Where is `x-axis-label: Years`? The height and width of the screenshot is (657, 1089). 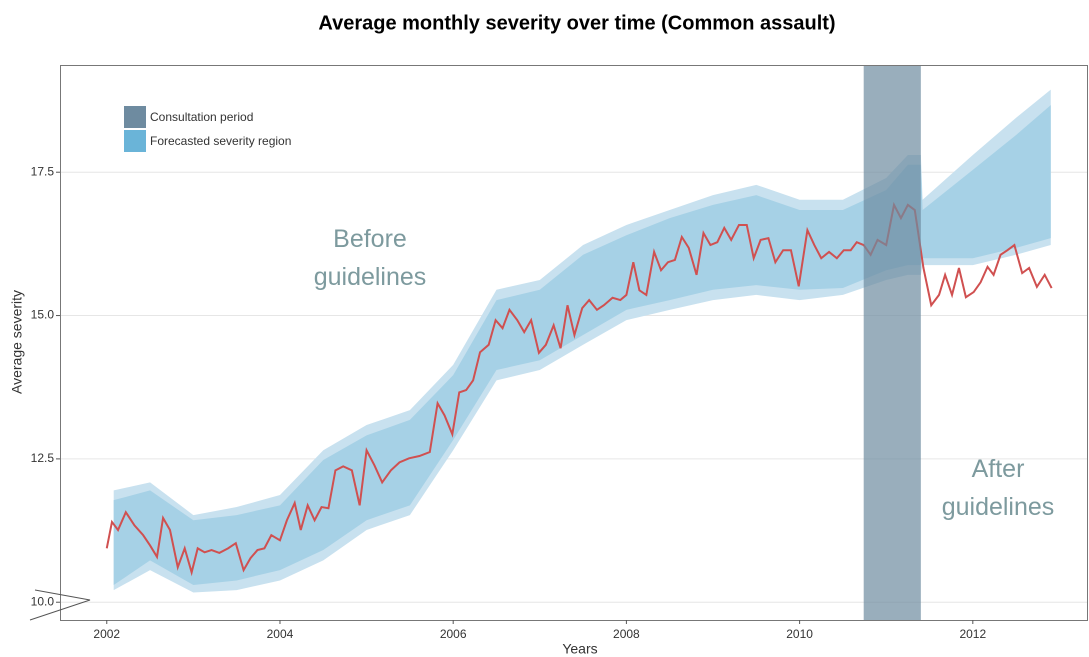
x-axis-label: Years is located at coordinates (579, 649).